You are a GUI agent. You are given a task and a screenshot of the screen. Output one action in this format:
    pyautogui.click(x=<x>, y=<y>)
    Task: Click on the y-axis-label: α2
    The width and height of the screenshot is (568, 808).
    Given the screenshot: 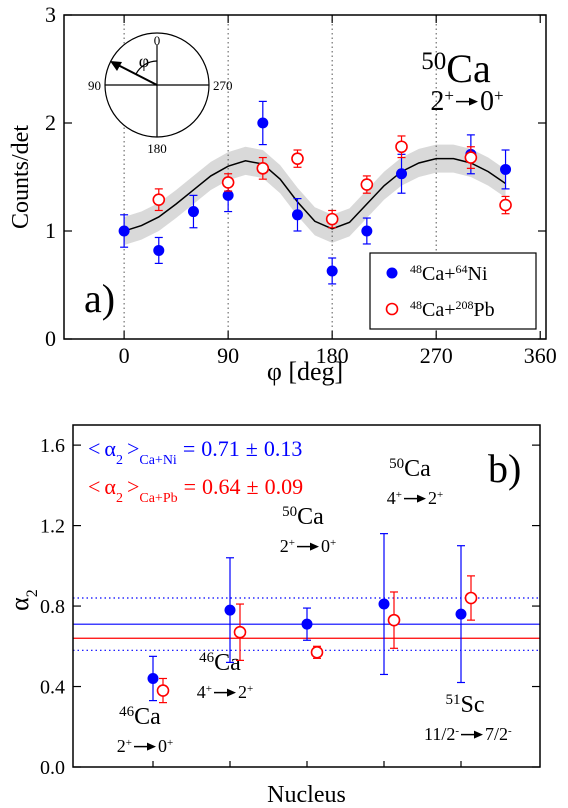 What is the action you would take?
    pyautogui.click(x=23, y=600)
    